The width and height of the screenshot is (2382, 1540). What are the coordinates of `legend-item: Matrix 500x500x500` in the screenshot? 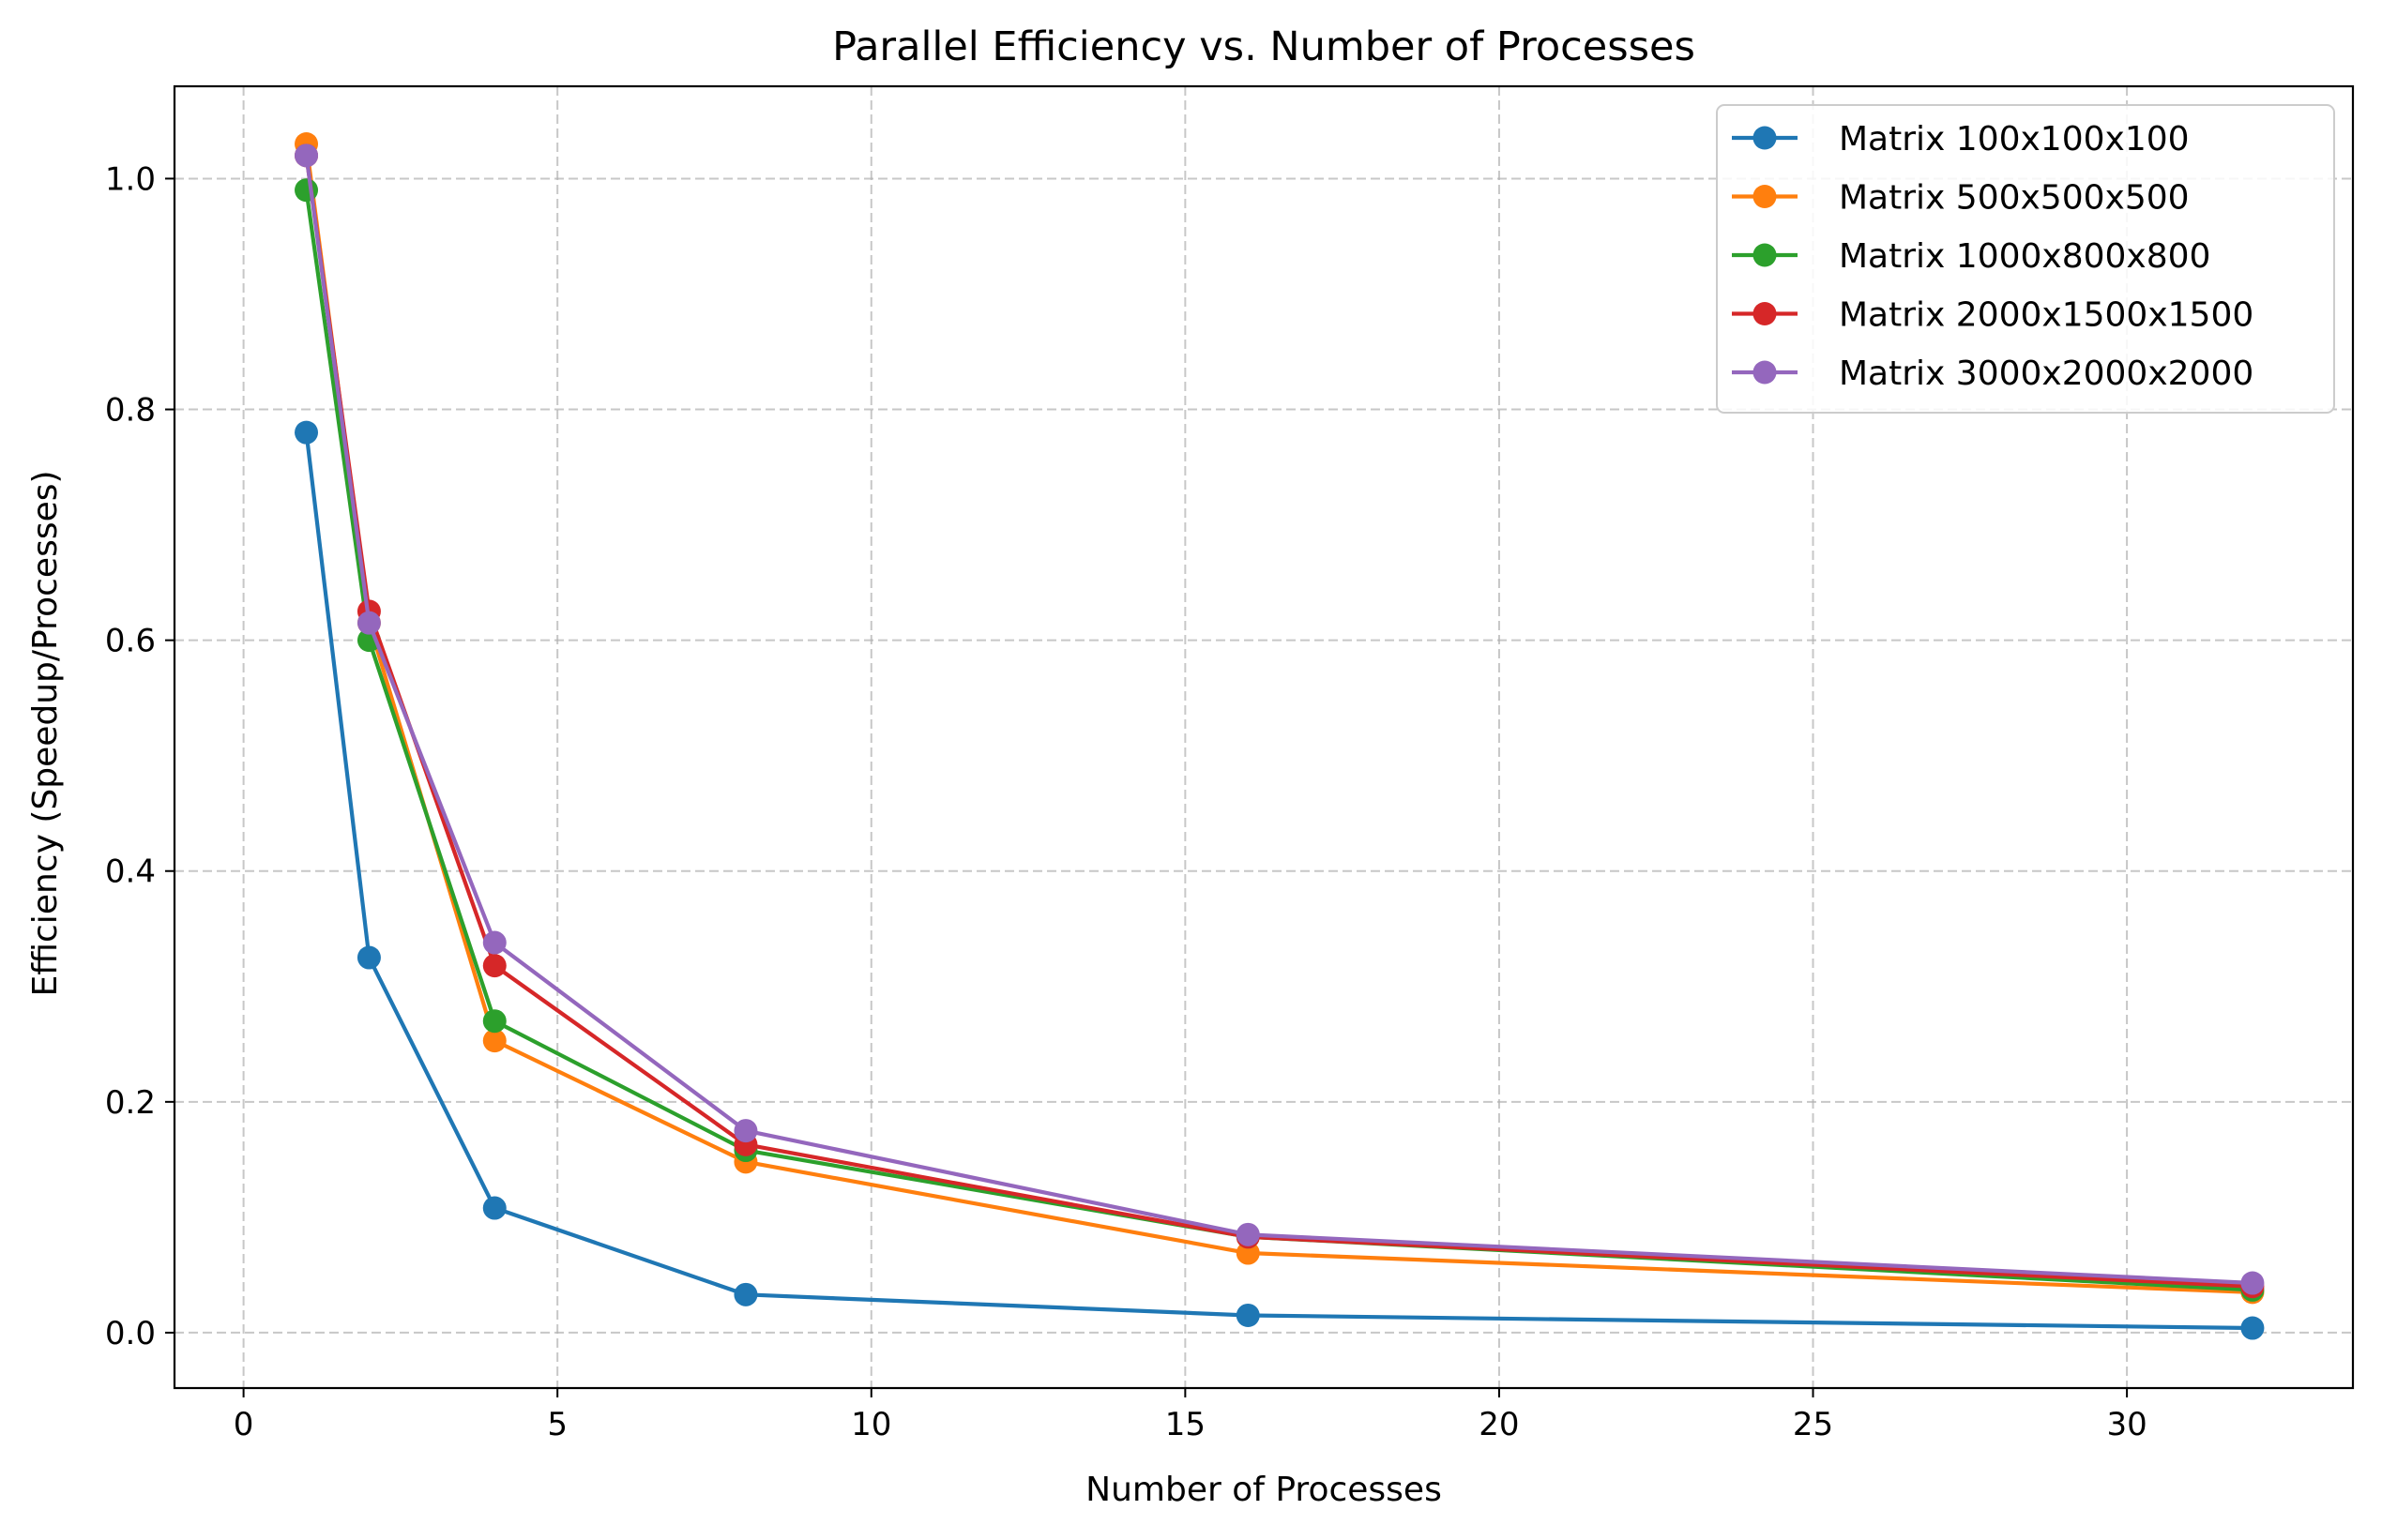 It's located at (1961, 198).